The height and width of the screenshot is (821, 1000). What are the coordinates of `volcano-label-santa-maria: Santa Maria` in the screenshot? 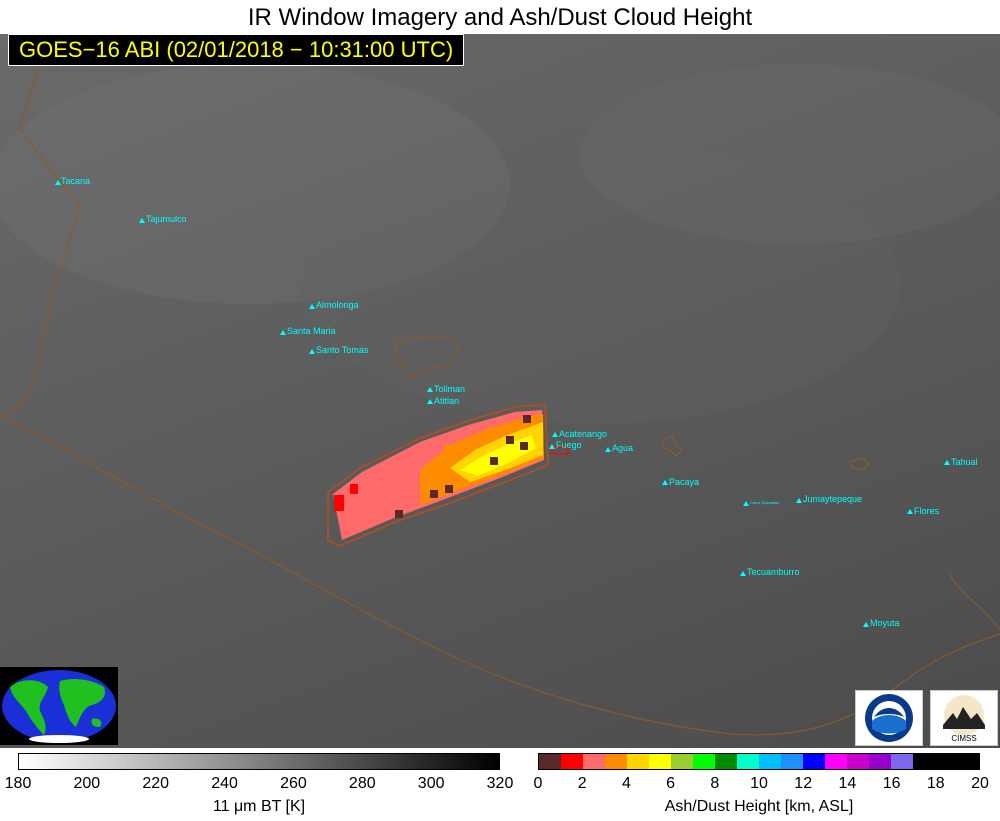 It's located at (311, 331).